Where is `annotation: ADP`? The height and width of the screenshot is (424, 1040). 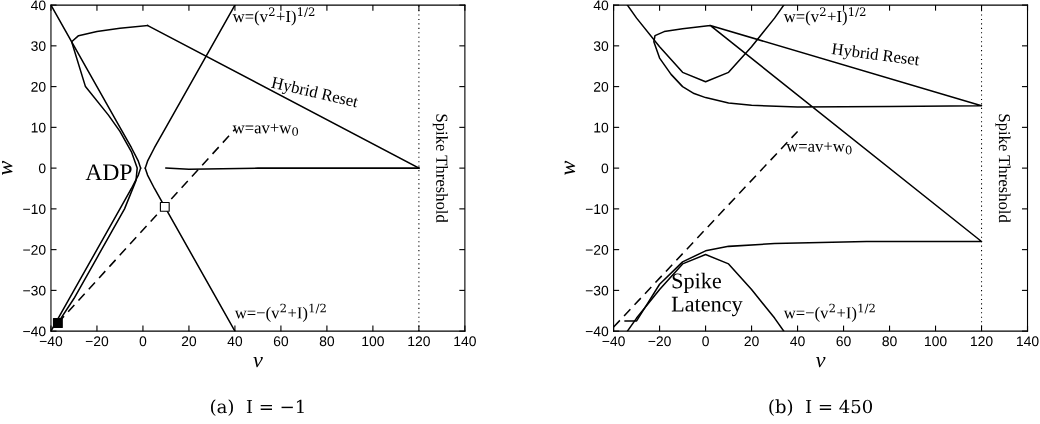 annotation: ADP is located at coordinates (108, 172).